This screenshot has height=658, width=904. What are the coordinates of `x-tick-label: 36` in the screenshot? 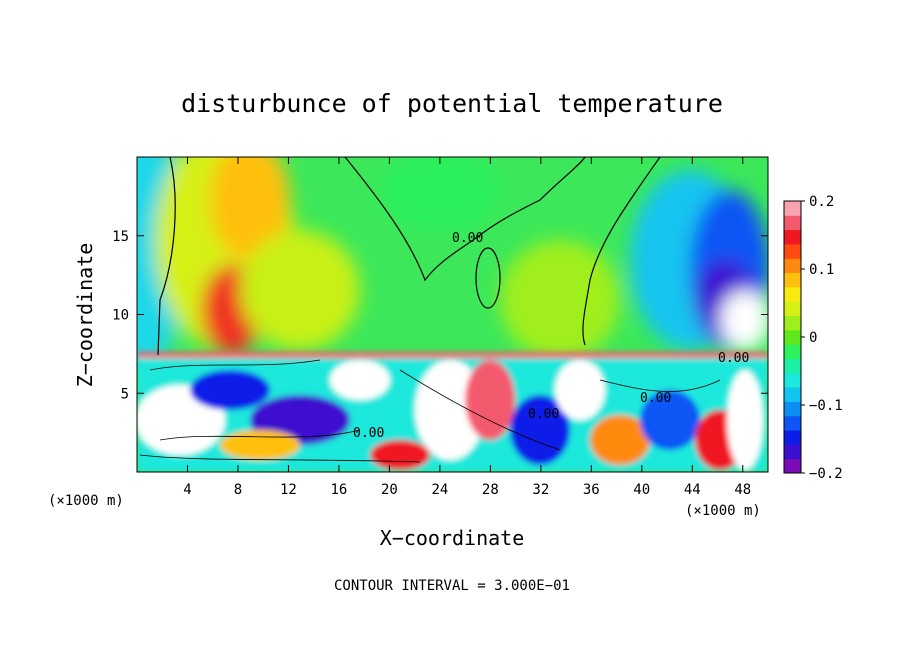 It's located at (591, 490).